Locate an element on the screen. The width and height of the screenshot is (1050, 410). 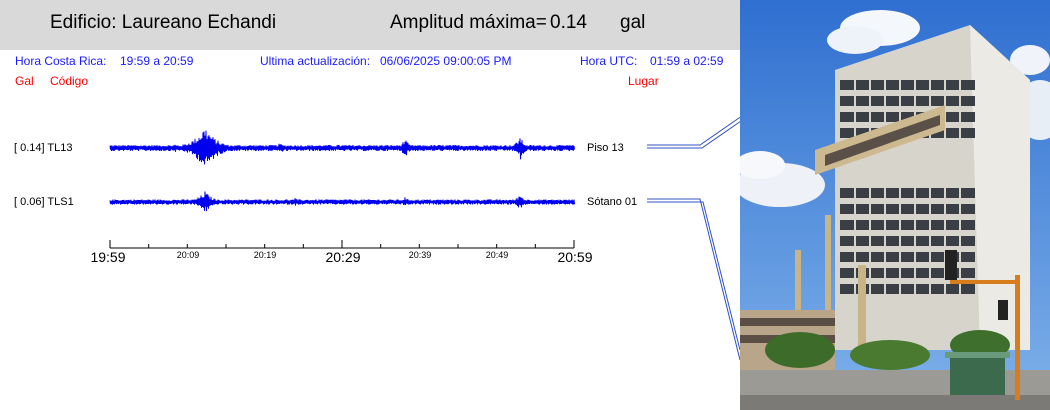
channel-place-tl13: Piso 13 is located at coordinates (605, 148).